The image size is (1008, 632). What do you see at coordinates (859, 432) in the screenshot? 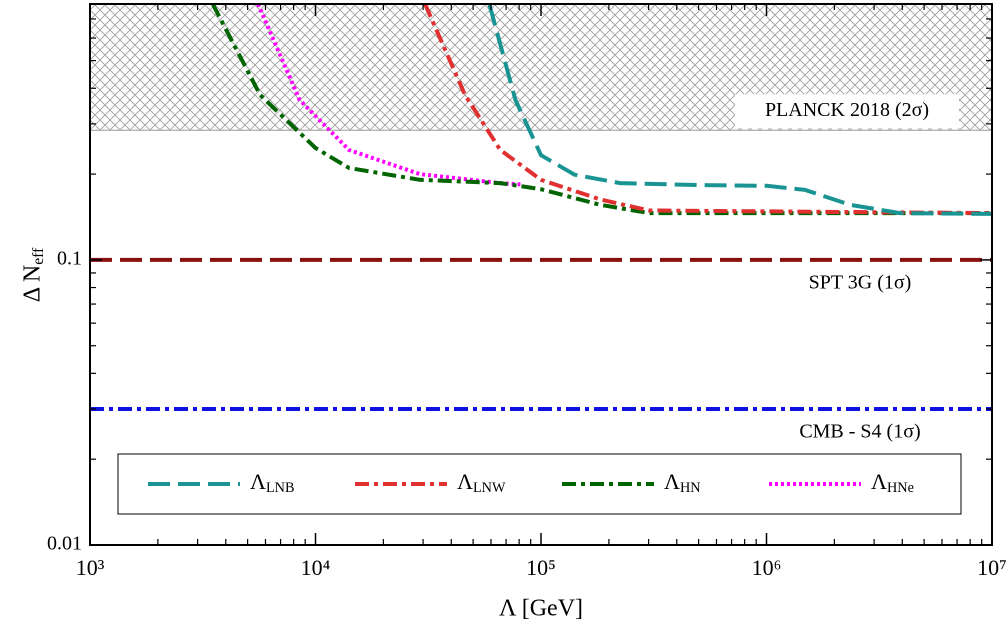
I see `bound-label: CMB - S4 (1σ)` at bounding box center [859, 432].